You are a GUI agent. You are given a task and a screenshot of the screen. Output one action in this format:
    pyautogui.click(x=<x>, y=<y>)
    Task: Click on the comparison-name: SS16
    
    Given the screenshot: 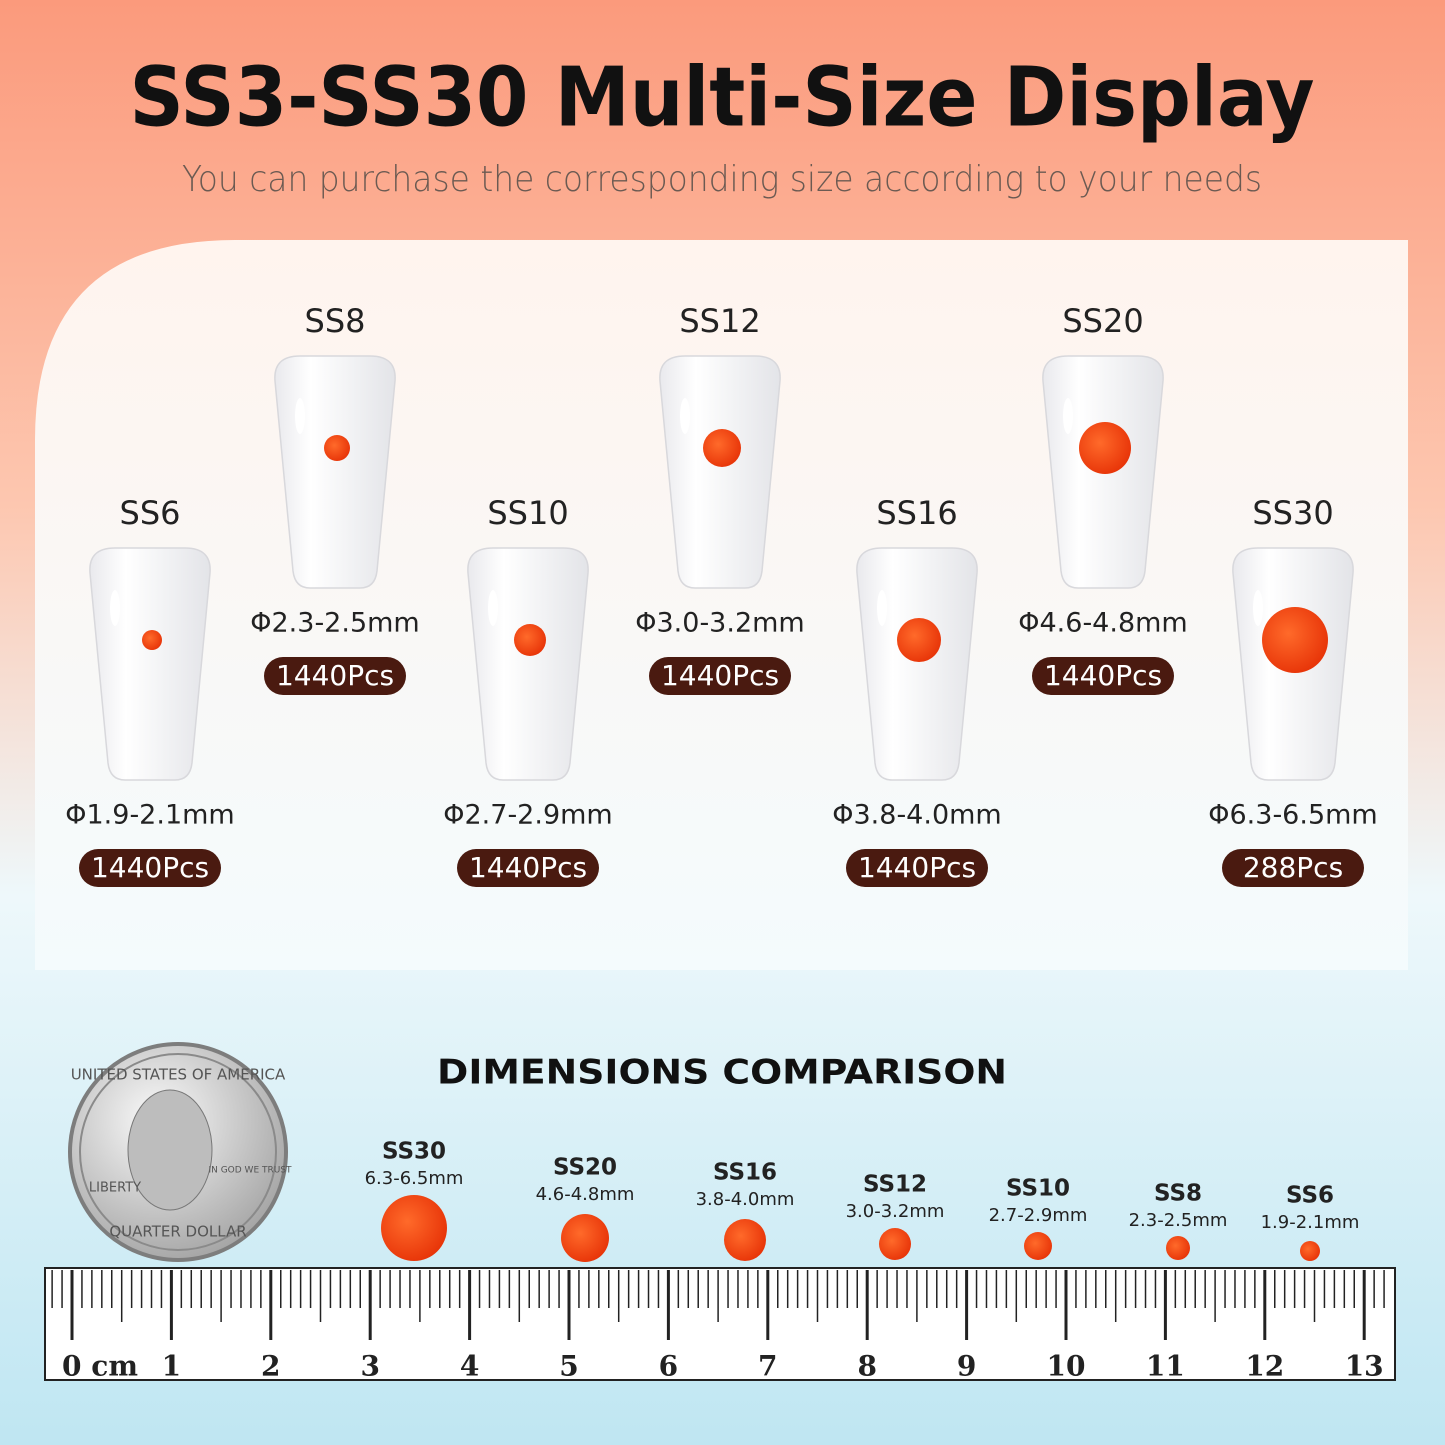 What is the action you would take?
    pyautogui.click(x=745, y=1173)
    